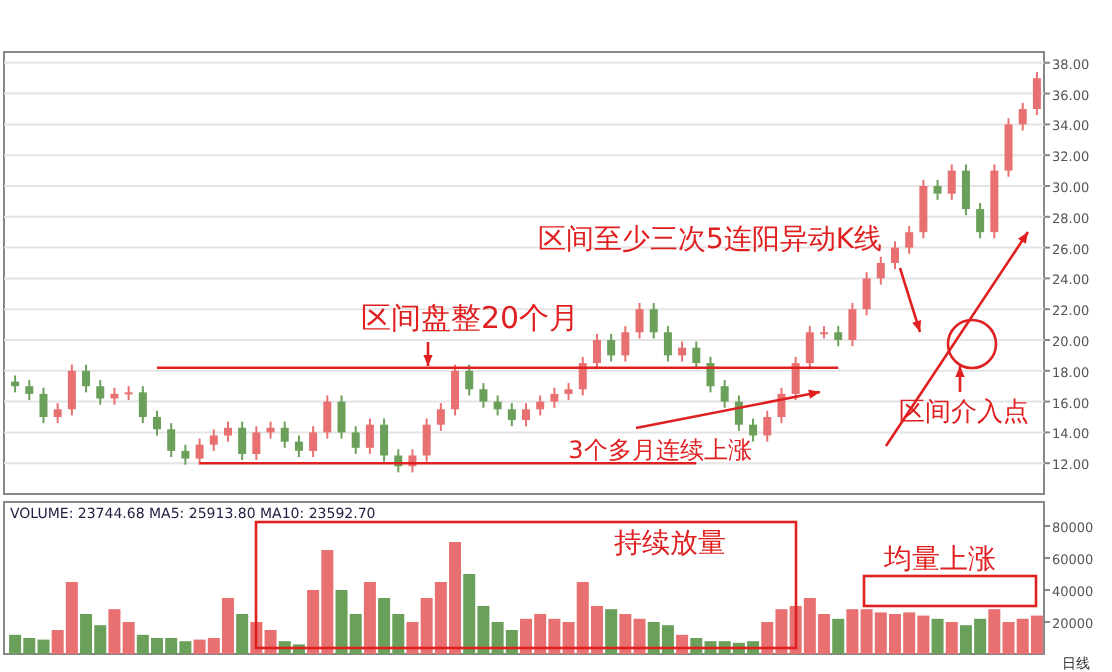 This screenshot has height=672, width=1112. What do you see at coordinates (660, 450) in the screenshot?
I see `annotation: 3个多月连续上涨` at bounding box center [660, 450].